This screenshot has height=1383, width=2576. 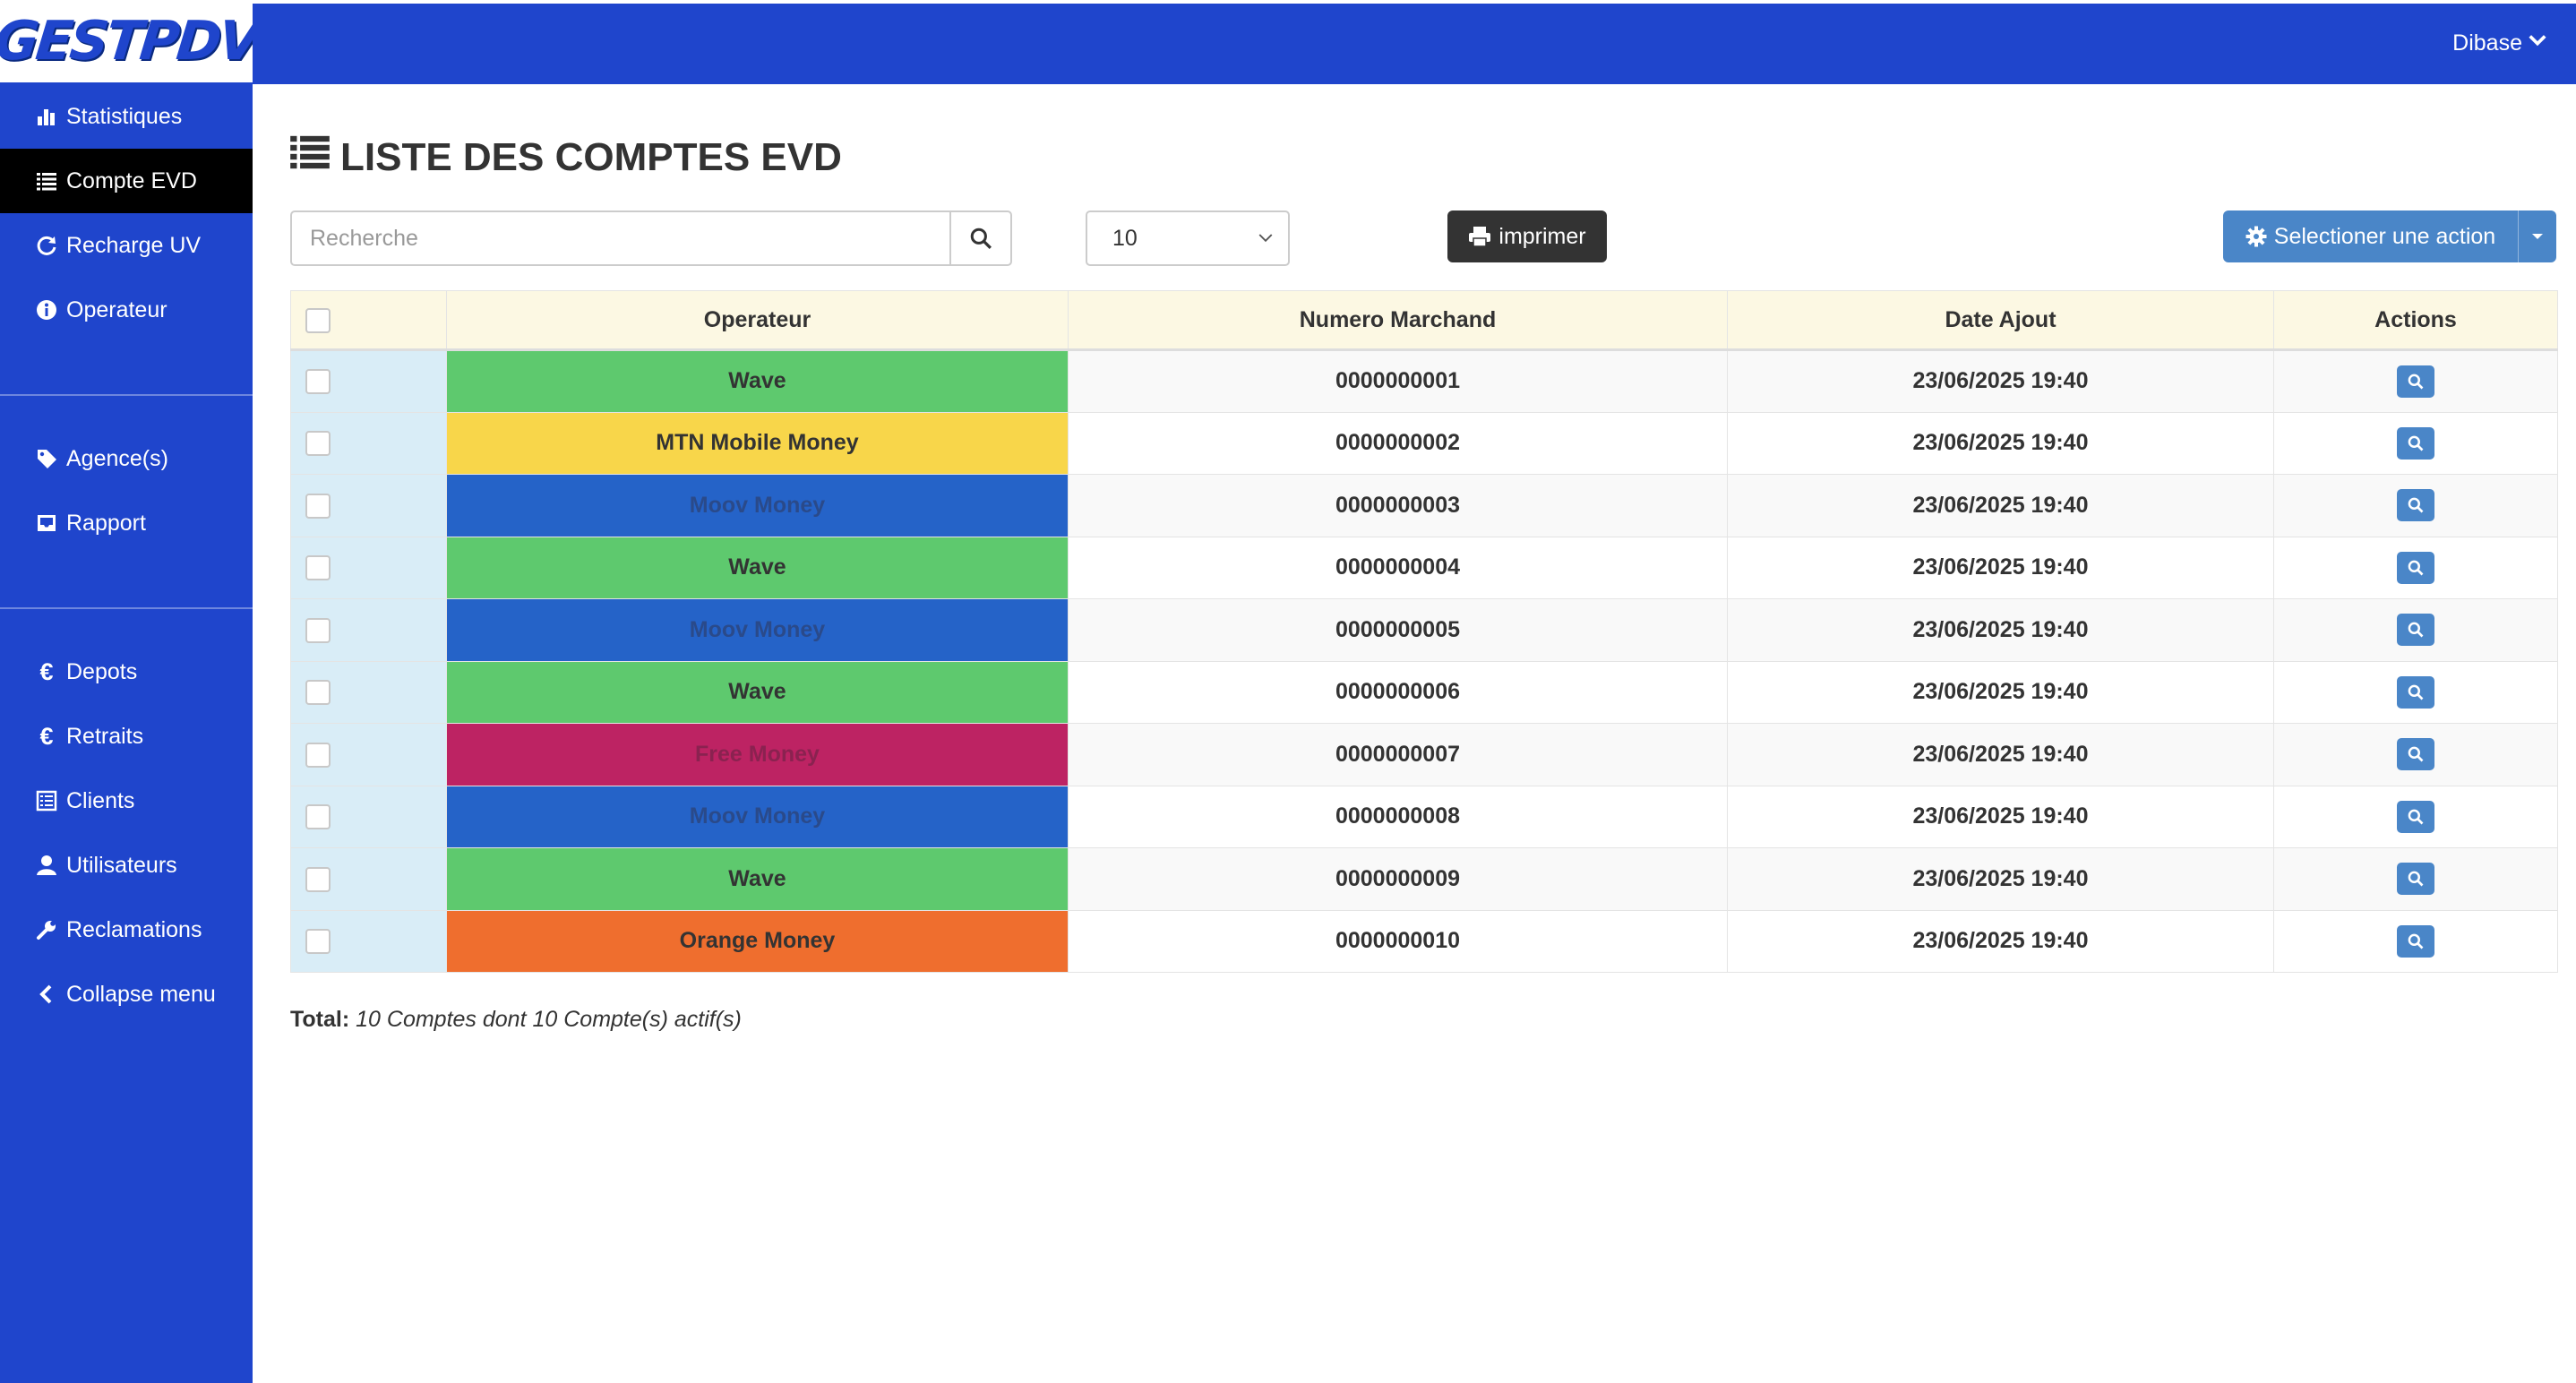 I want to click on sidebar-item-recharge-uv: Recharge UV, so click(x=126, y=245).